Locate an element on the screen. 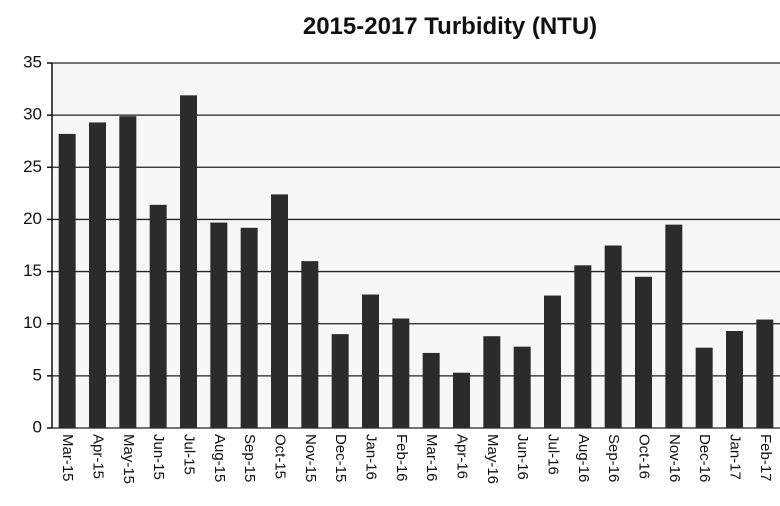 This screenshot has width=780, height=506. x-tick-label: May-15 is located at coordinates (128, 459).